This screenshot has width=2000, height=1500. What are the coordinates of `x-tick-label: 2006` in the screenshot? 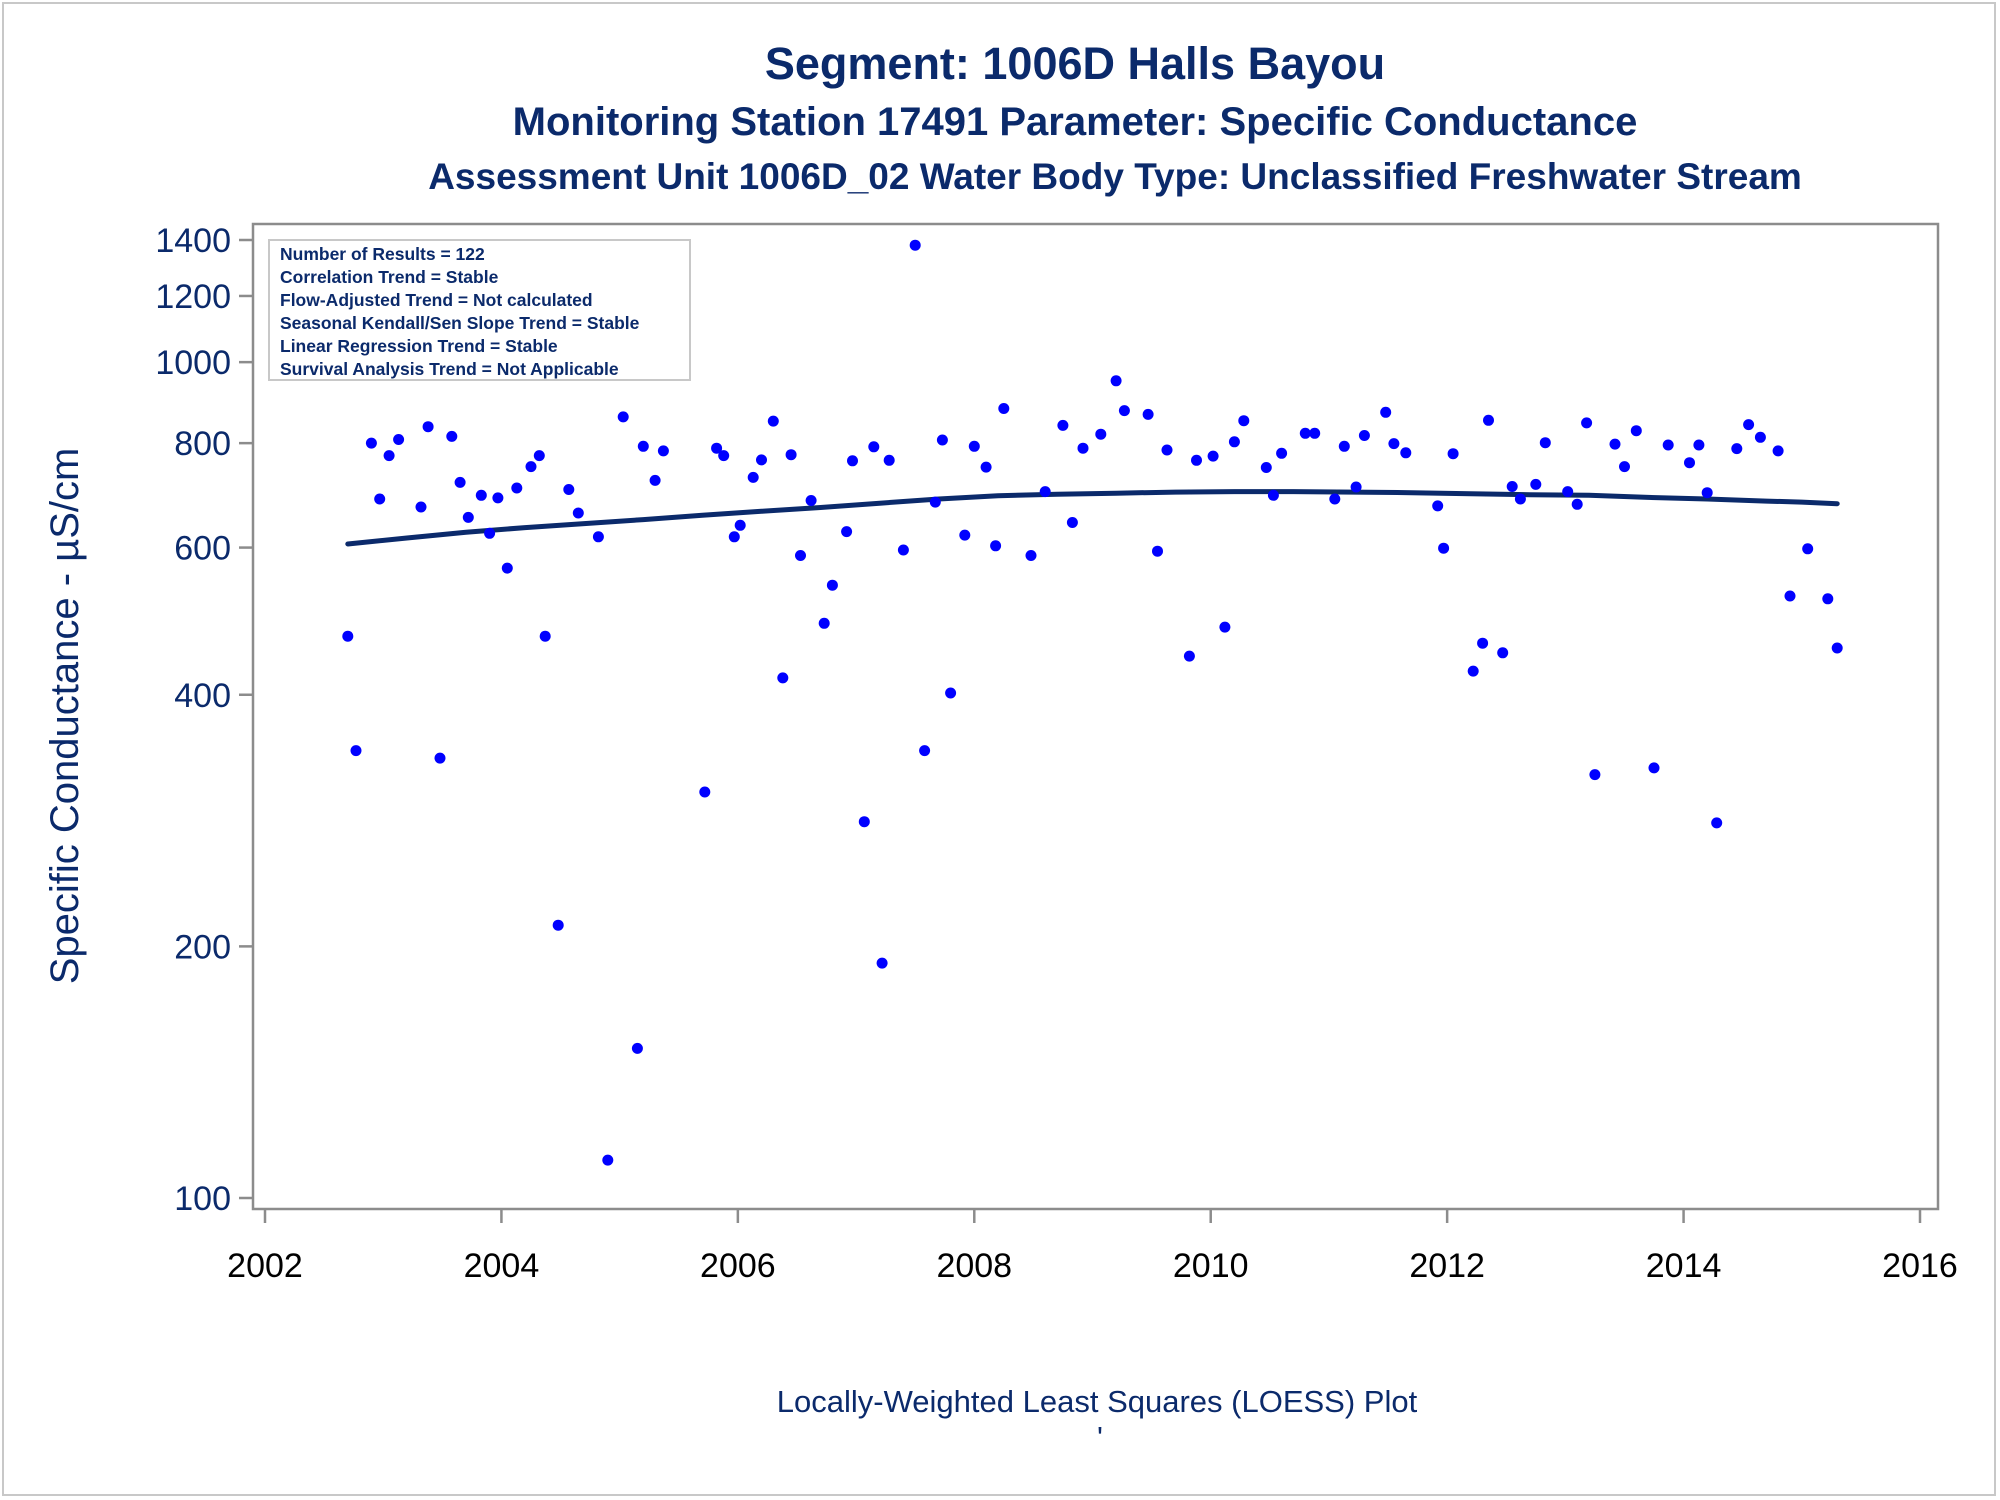 It's located at (738, 1266).